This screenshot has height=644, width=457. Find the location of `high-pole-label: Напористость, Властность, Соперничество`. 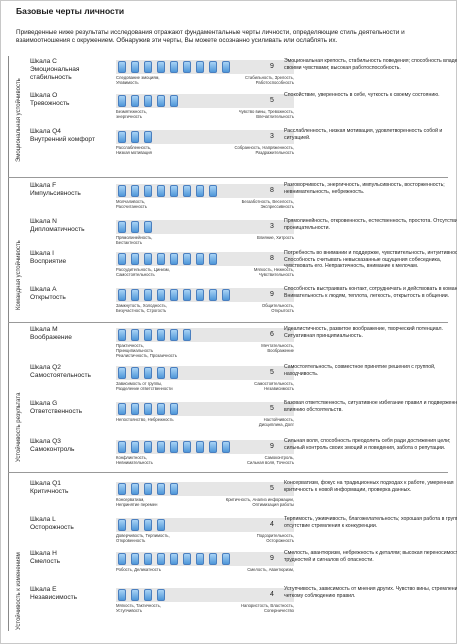

high-pole-label: Напористость, Властность, Соперничество is located at coordinates (267, 608).